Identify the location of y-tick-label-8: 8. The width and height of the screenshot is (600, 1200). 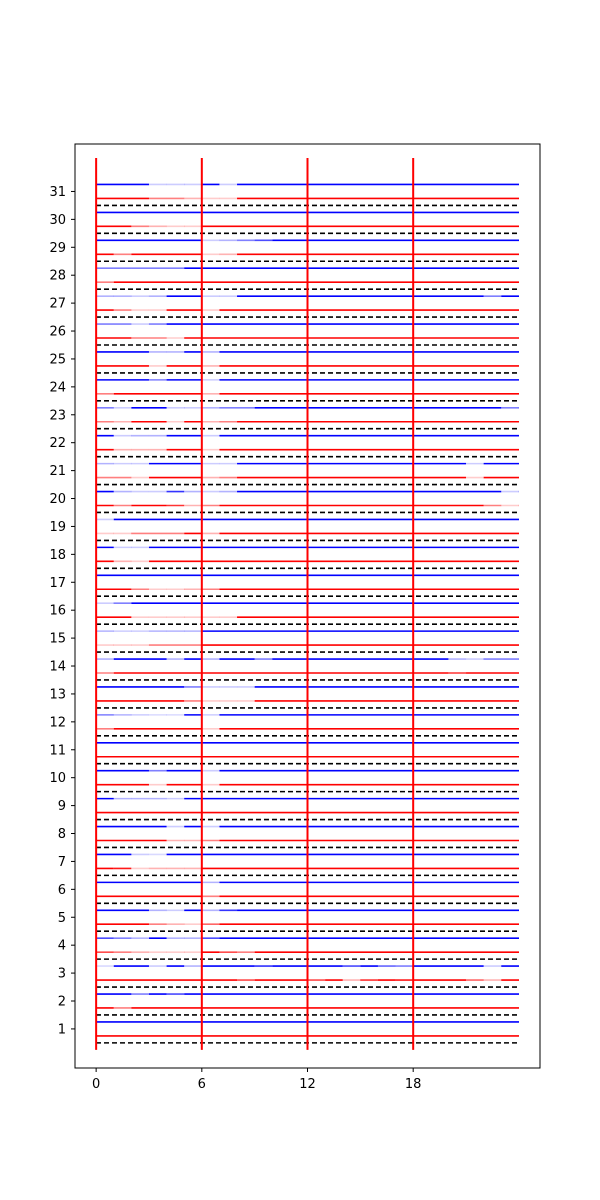
(62, 834).